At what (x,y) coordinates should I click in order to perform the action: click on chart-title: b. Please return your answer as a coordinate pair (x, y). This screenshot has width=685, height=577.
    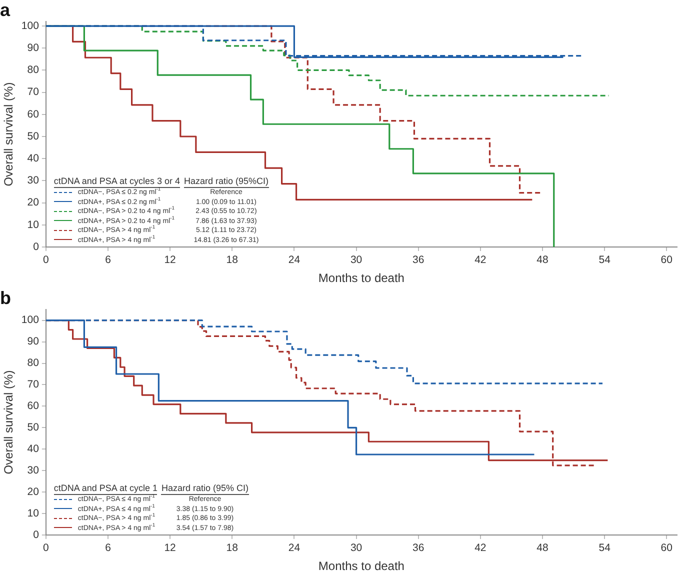
    Looking at the image, I should click on (5, 298).